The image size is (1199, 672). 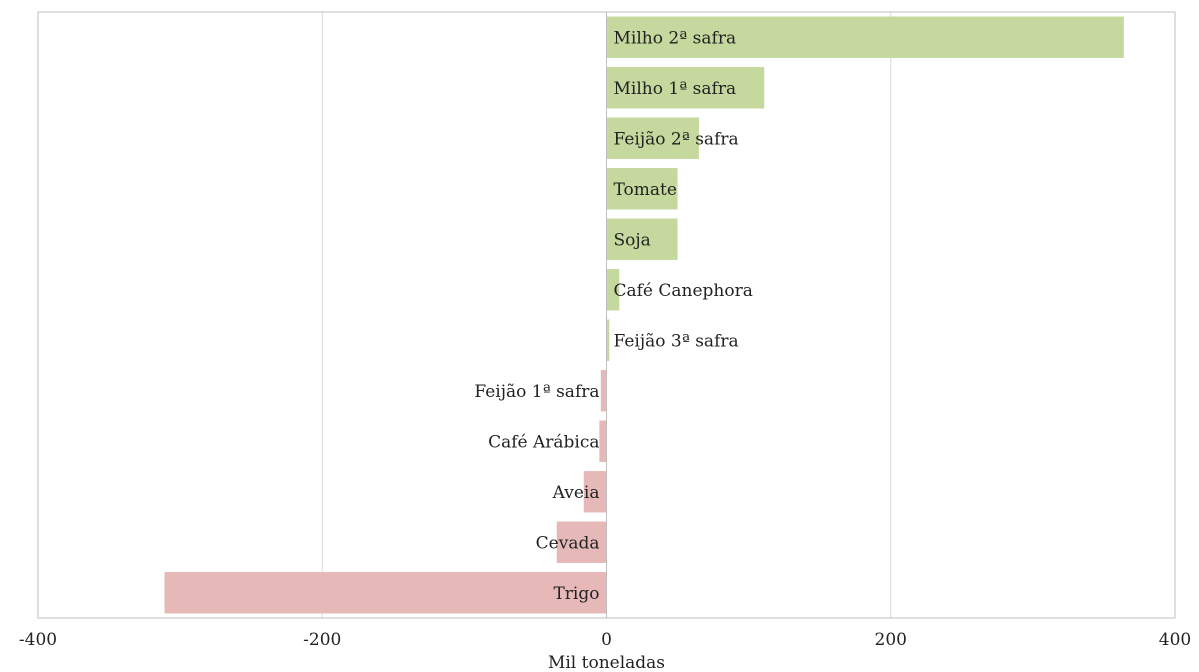 What do you see at coordinates (1175, 640) in the screenshot?
I see `x-tick-label-4: 400` at bounding box center [1175, 640].